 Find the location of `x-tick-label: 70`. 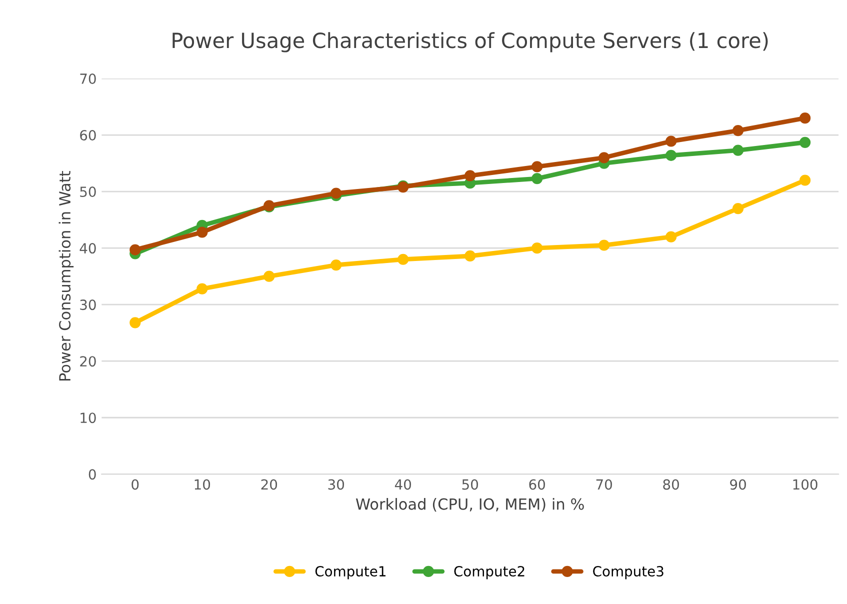

x-tick-label: 70 is located at coordinates (604, 484).